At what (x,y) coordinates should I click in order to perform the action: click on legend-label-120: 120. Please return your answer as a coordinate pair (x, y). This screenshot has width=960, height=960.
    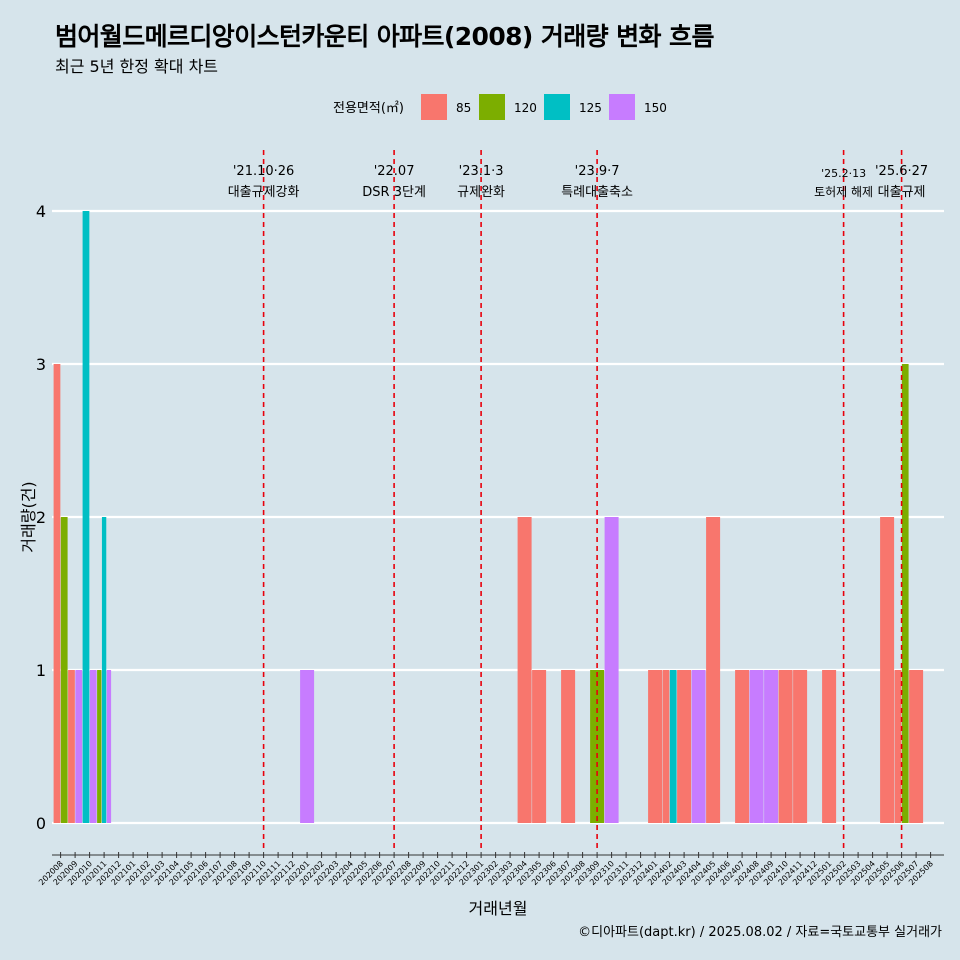
    Looking at the image, I should click on (525, 108).